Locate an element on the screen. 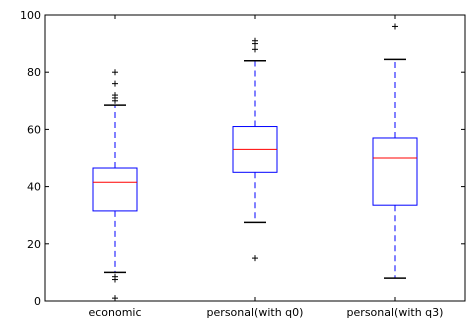 The image size is (471, 322). x-tick-label: economic is located at coordinates (114, 312).